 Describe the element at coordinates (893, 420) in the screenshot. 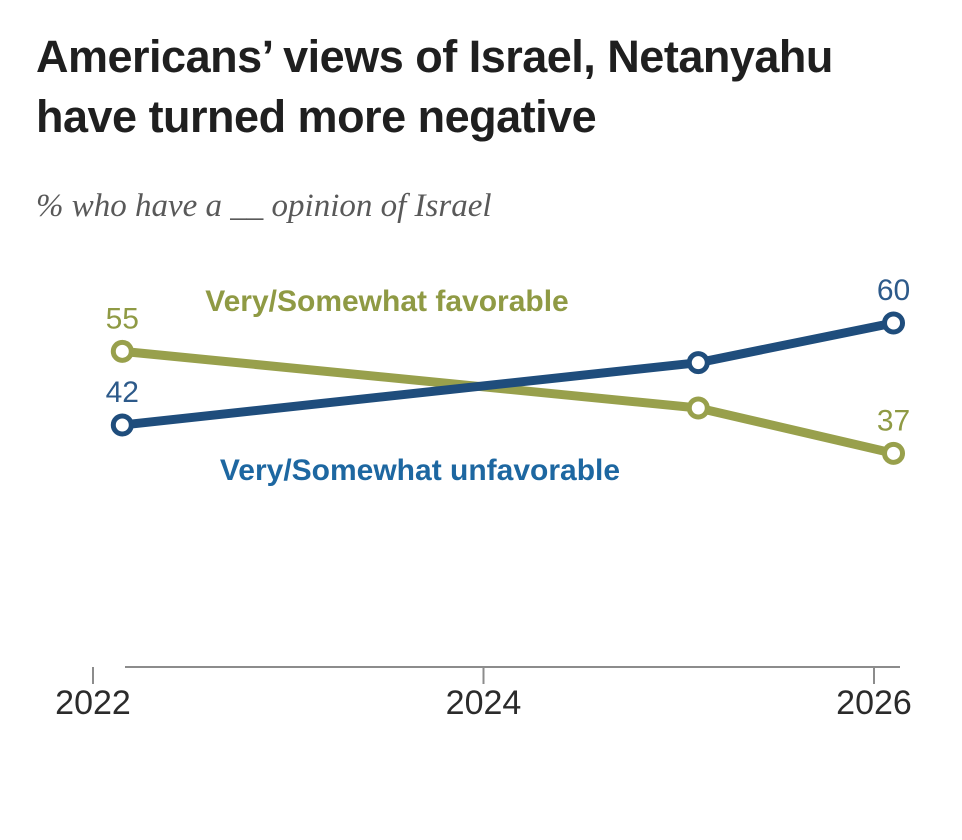

I see `value-label-very-somewhat-favorable-2: 37` at that location.